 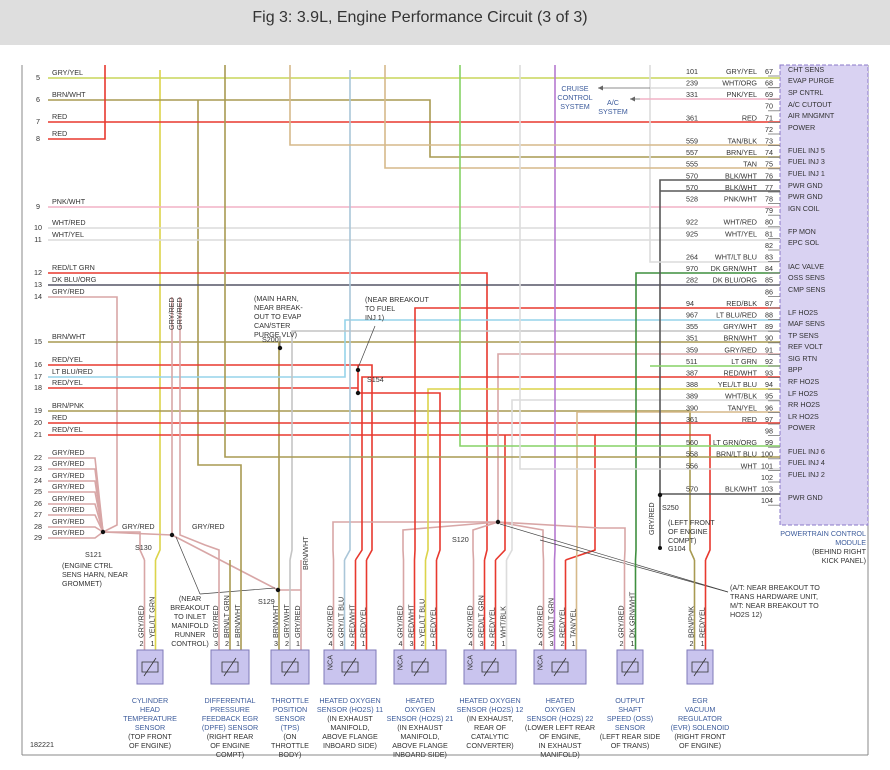 I want to click on nca-label: NCA, so click(x=399, y=662).